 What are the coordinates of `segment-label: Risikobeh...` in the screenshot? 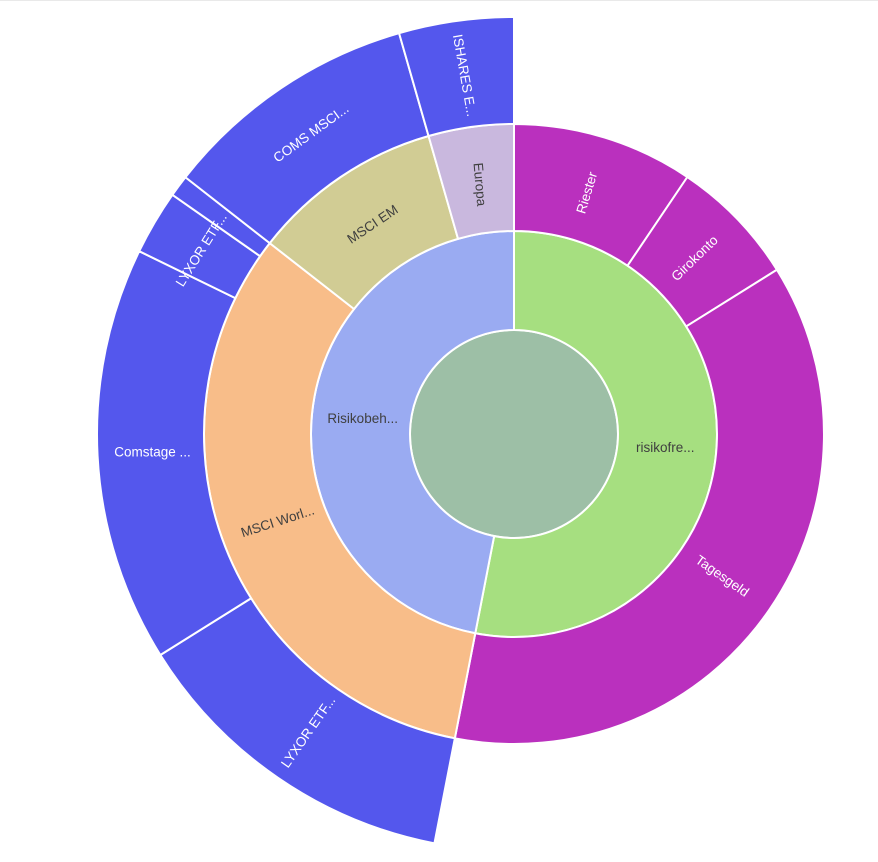 It's located at (362, 418).